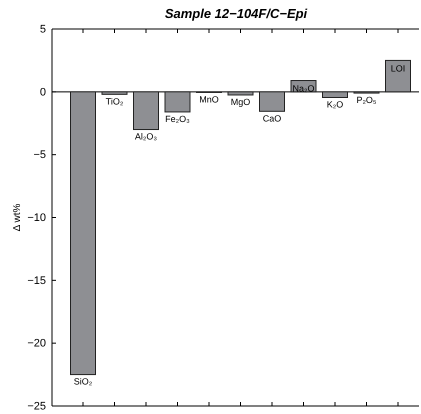 Image resolution: width=421 pixels, height=414 pixels. What do you see at coordinates (43, 92) in the screenshot?
I see `y-tick-label: 0` at bounding box center [43, 92].